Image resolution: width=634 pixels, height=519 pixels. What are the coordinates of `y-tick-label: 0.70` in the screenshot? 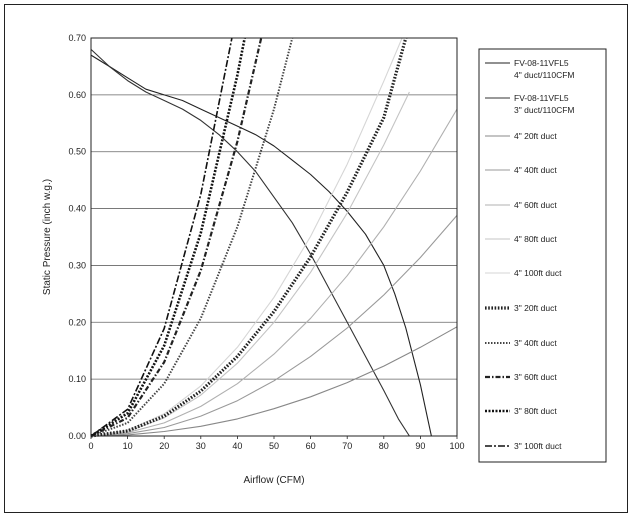 It's located at (77, 38).